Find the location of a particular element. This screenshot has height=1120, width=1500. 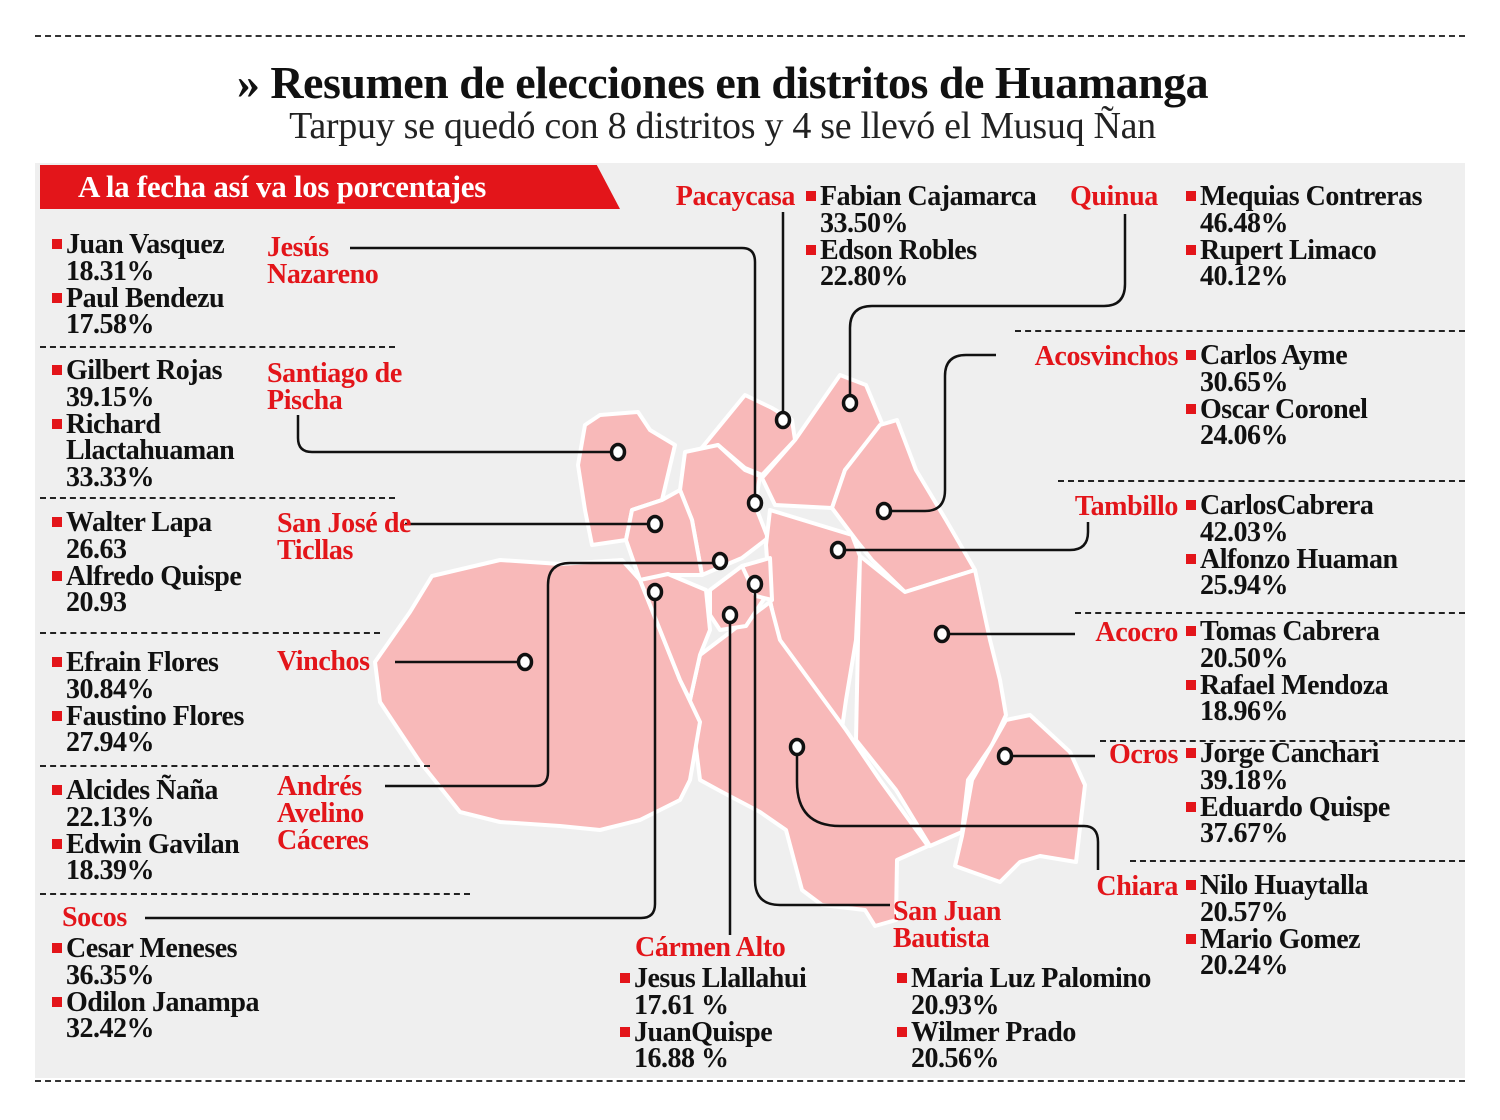

candidate-percentage: 27.94% is located at coordinates (110, 743).